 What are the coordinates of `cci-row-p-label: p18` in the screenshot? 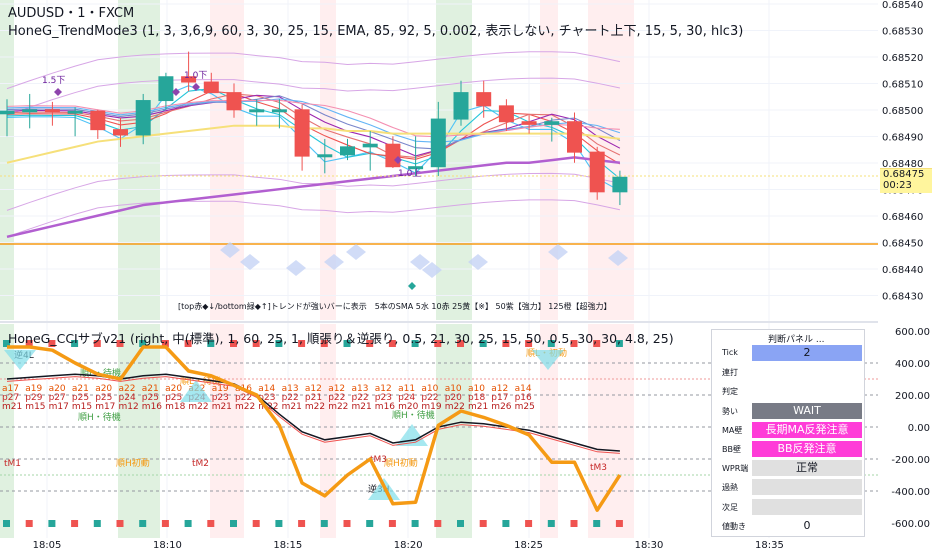 It's located at (476, 398).